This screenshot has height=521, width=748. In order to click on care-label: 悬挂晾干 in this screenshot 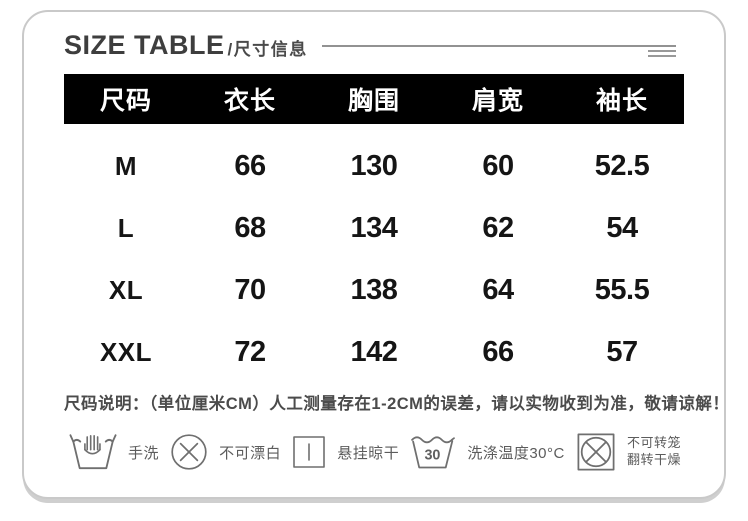, I will do `click(368, 453)`.